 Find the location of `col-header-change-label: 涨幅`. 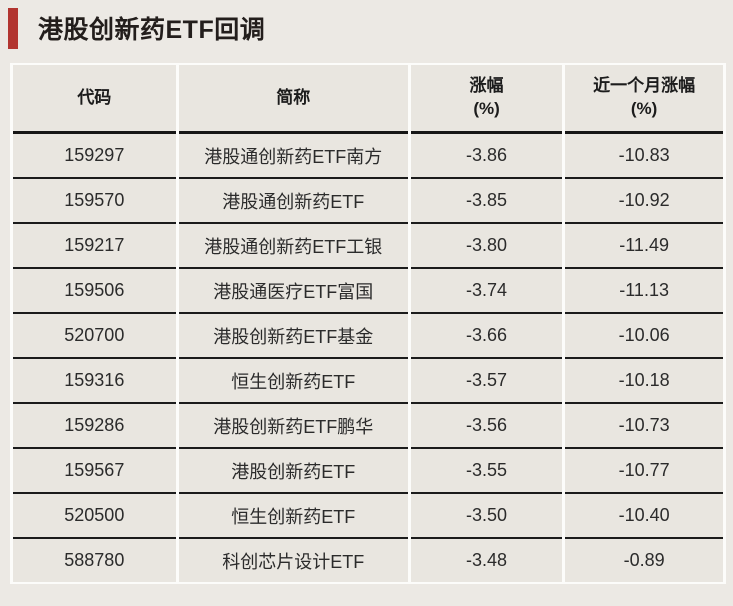

col-header-change-label: 涨幅 is located at coordinates (486, 86).